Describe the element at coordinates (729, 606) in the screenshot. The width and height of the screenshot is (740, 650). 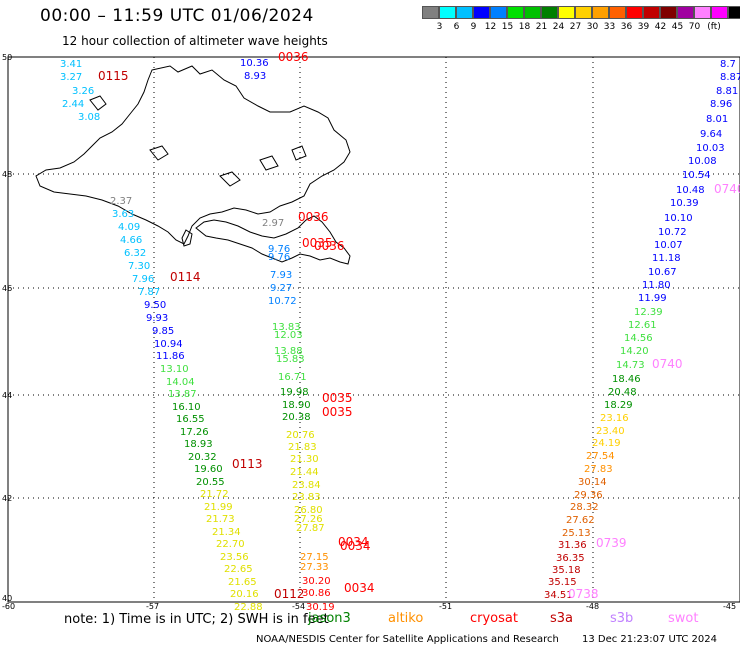
I see `x-tick-label: -45` at that location.